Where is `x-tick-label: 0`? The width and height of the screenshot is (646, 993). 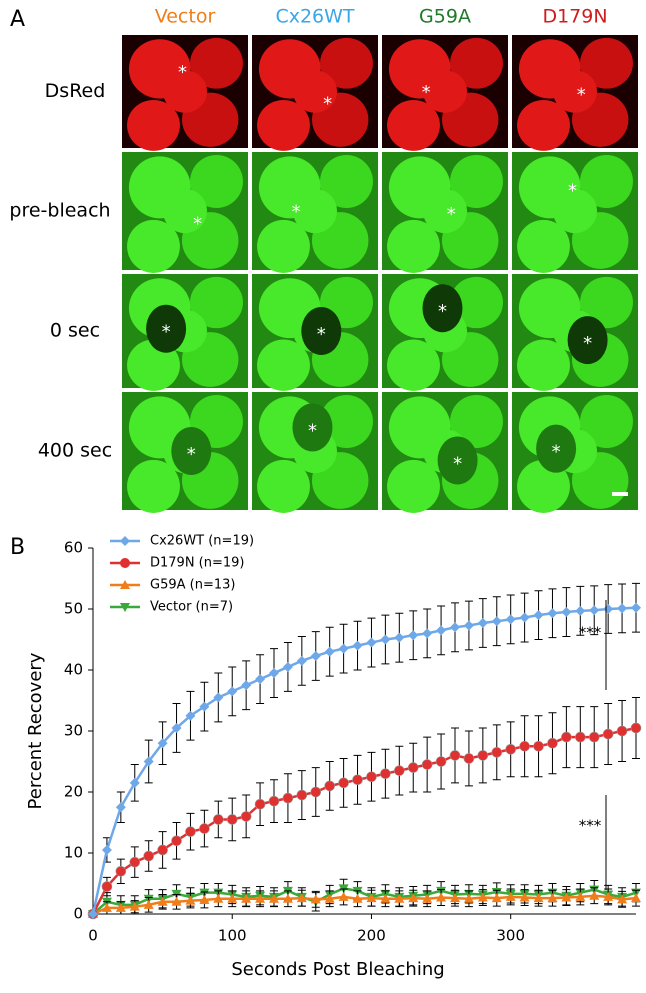
x-tick-label: 0 is located at coordinates (93, 936).